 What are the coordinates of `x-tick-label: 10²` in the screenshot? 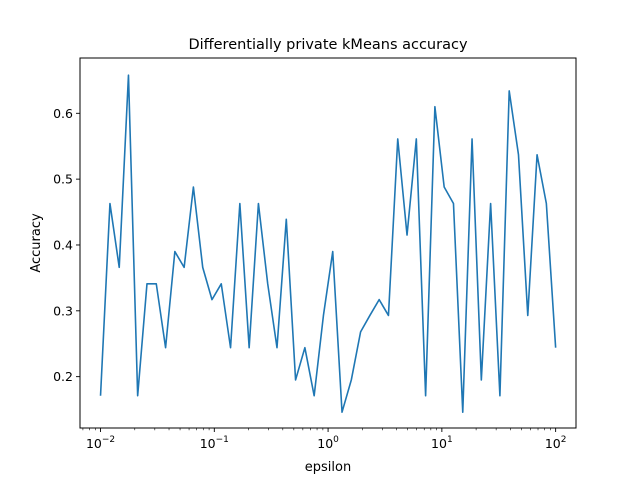 It's located at (556, 443).